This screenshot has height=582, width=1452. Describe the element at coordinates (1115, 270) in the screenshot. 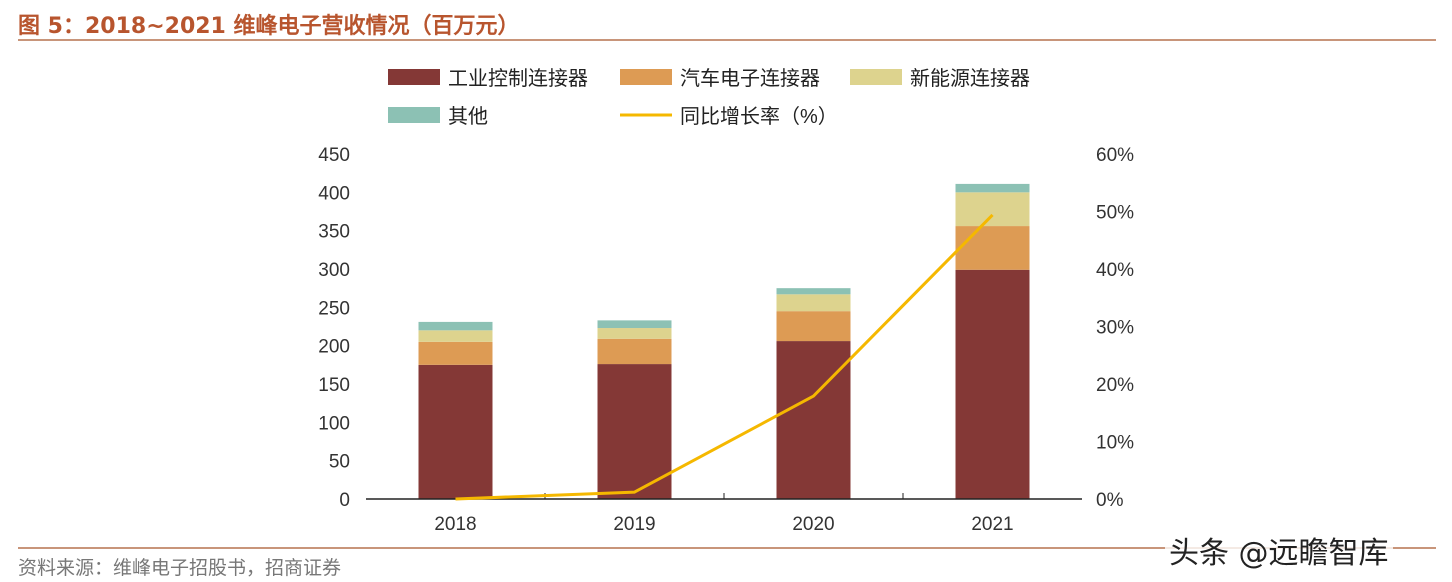

I see `y2-tick-label: 40%` at that location.